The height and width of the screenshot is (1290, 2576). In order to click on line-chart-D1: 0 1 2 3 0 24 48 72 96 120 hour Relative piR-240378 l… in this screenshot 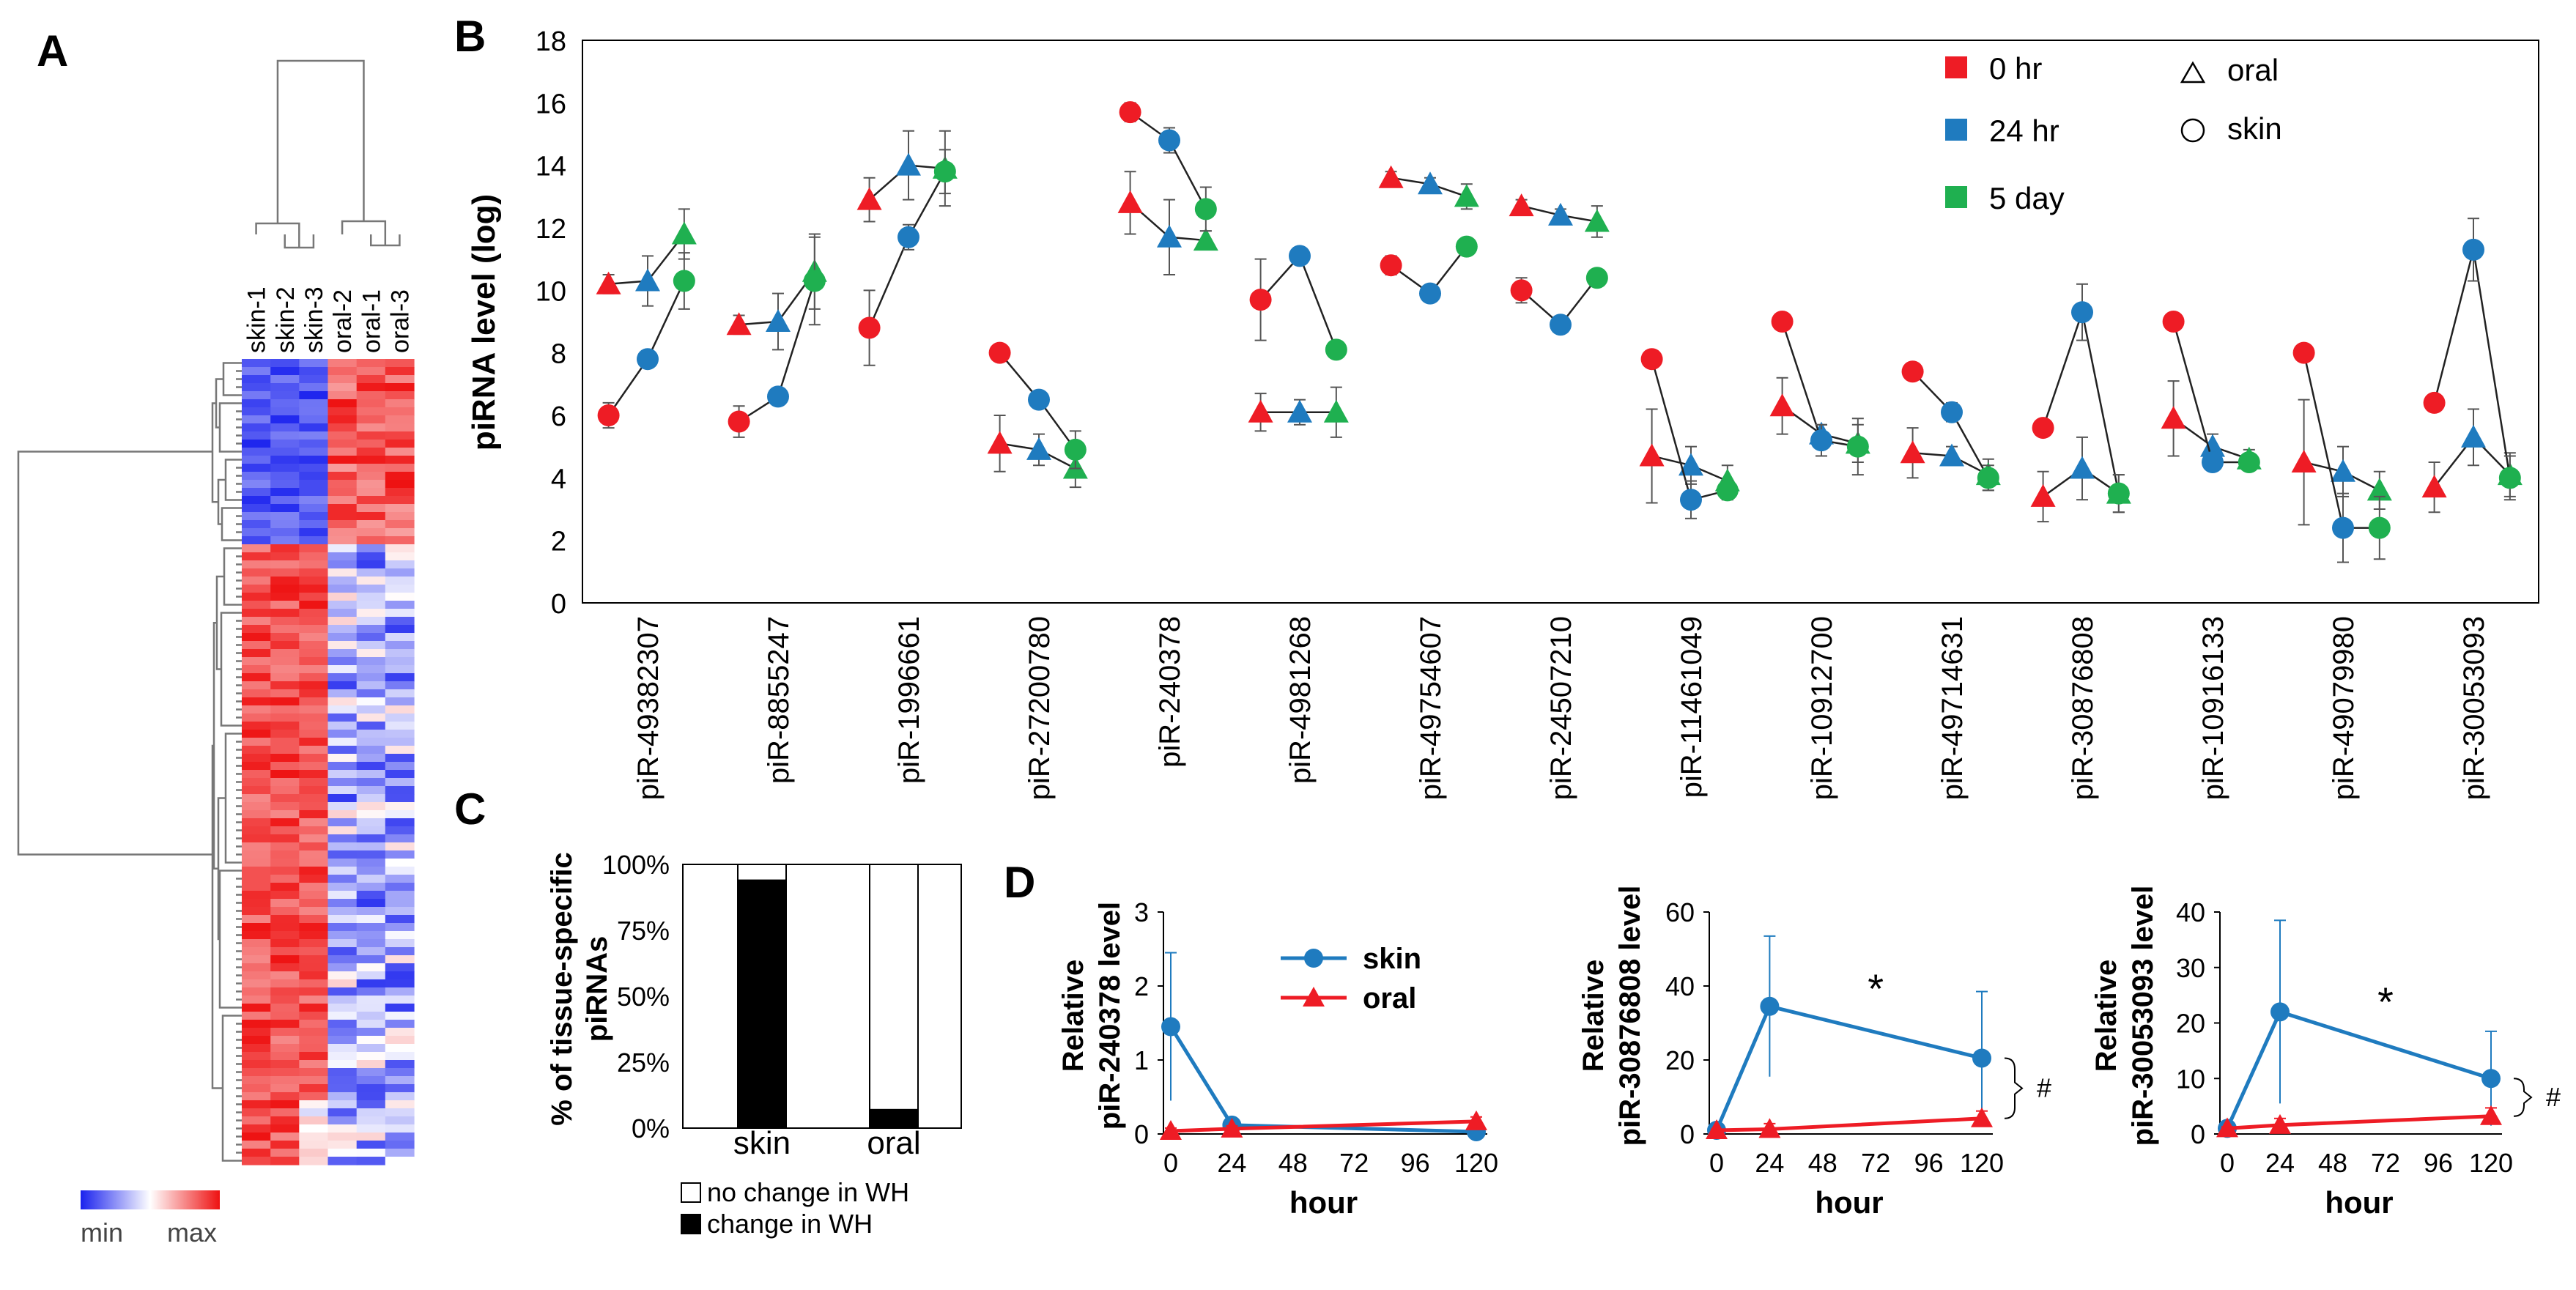, I will do `click(1277, 1058)`.